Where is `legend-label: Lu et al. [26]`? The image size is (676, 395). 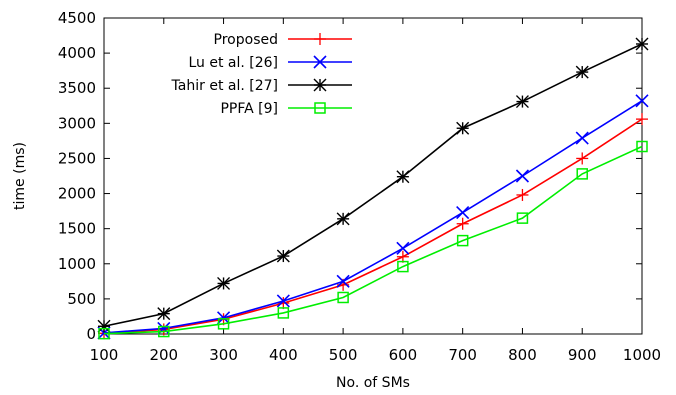
legend-label: Lu et al. [26] is located at coordinates (233, 63).